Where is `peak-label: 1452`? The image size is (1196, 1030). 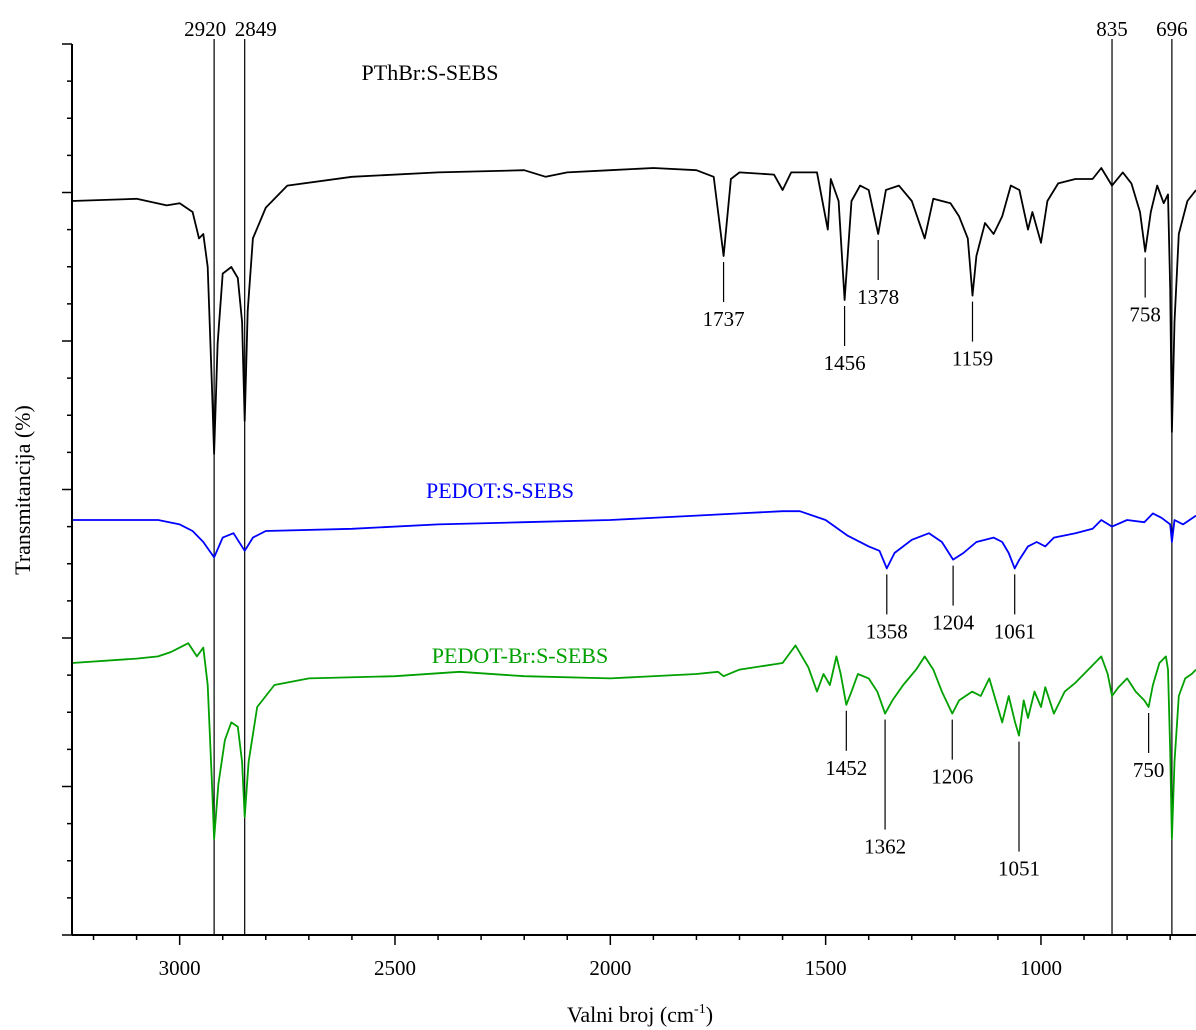 peak-label: 1452 is located at coordinates (846, 768).